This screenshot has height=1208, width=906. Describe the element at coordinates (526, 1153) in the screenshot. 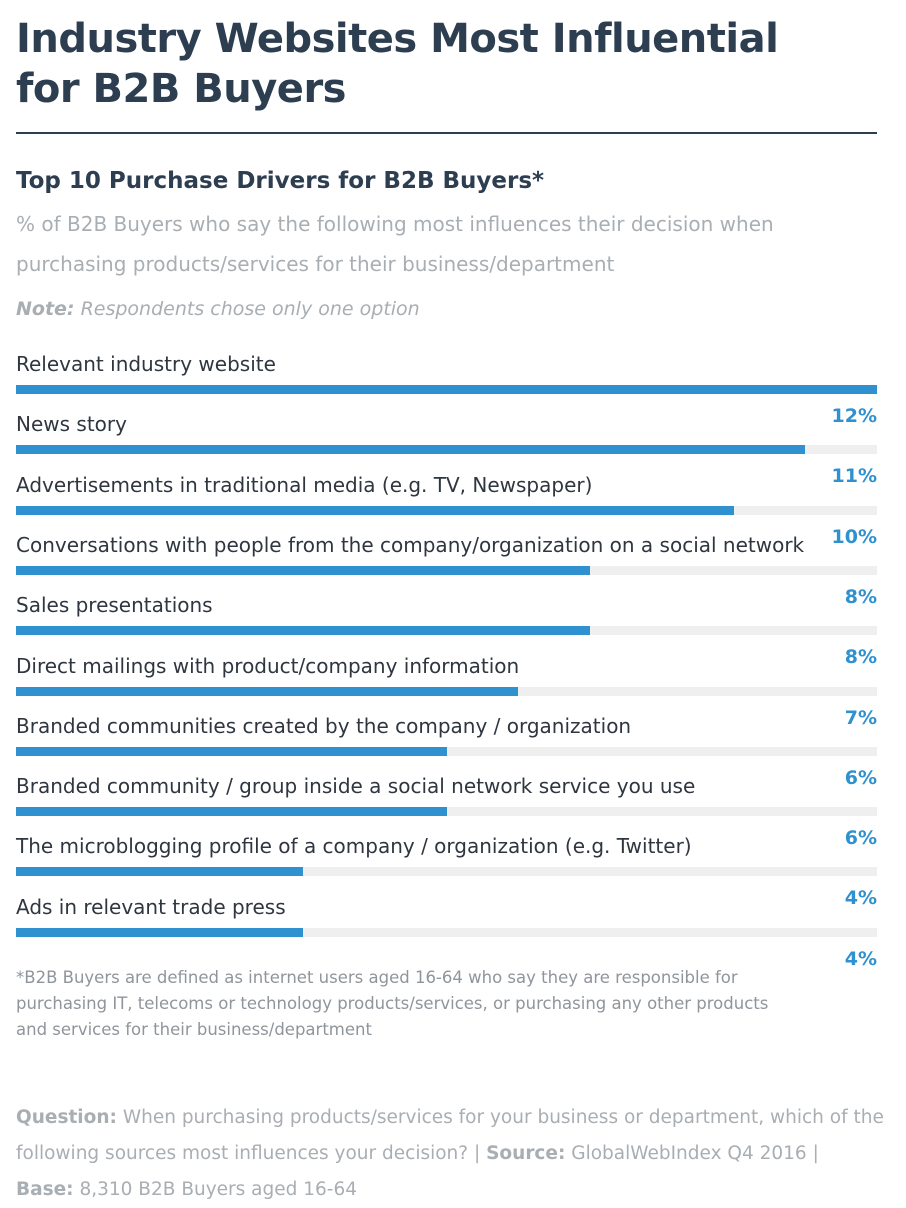

I see `source-label: Source:` at that location.